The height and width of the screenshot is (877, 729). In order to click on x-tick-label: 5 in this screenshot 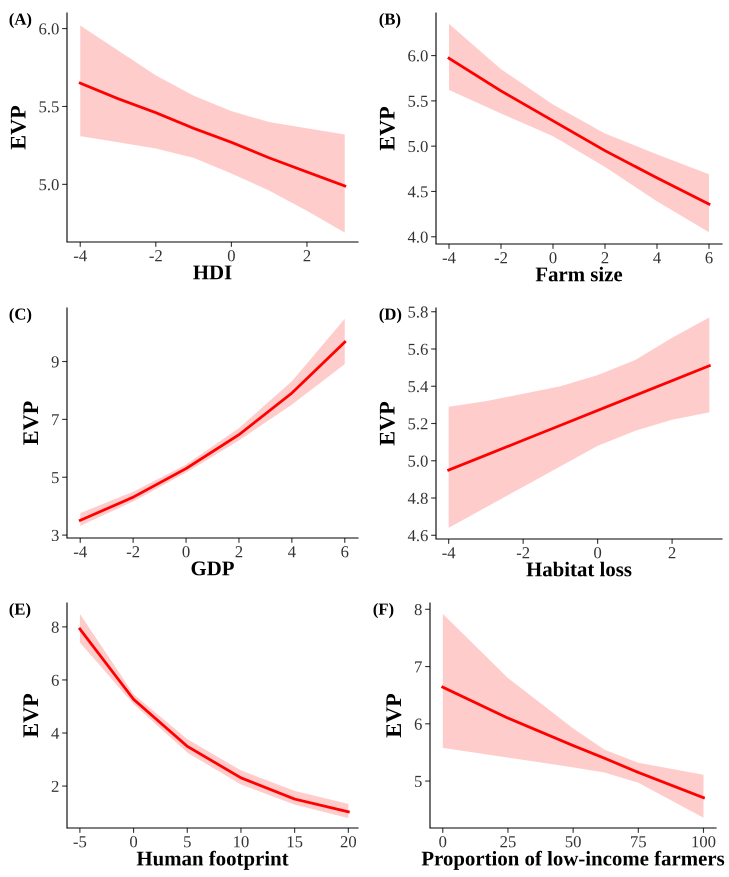, I will do `click(187, 842)`.